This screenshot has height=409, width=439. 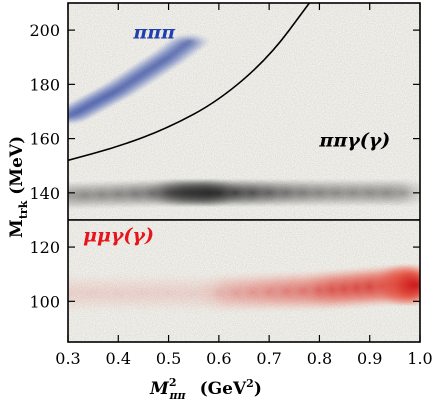 What do you see at coordinates (177, 395) in the screenshot?
I see `x-axis-title-sub: ππ` at bounding box center [177, 395].